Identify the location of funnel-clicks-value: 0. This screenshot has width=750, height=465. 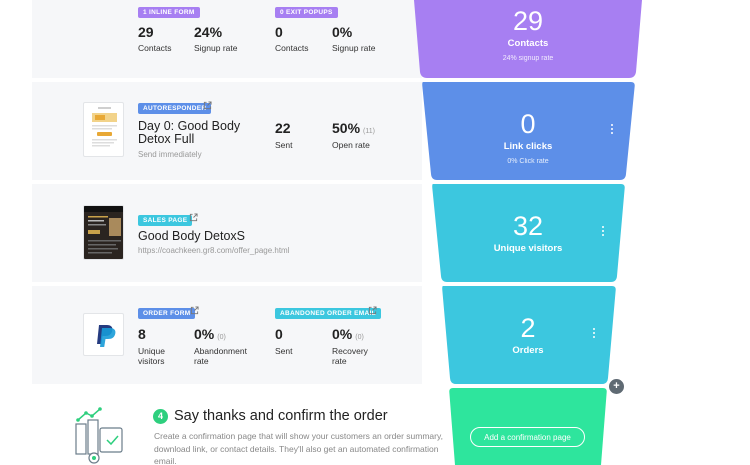
(528, 124).